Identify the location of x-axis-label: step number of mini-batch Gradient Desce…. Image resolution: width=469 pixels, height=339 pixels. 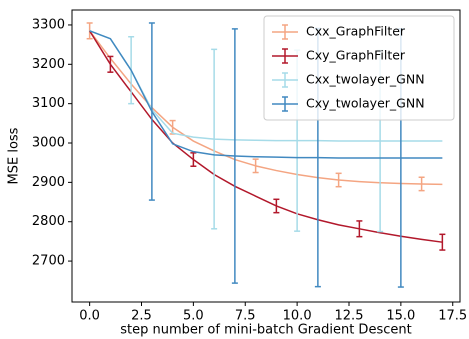
(265, 330).